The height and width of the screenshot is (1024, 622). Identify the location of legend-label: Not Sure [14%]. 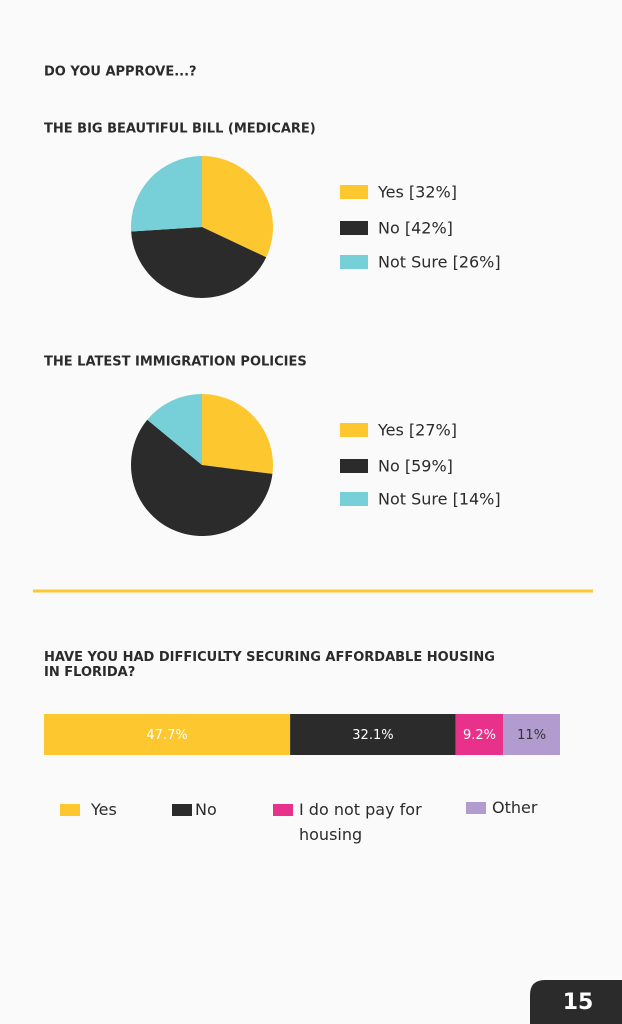
(439, 499).